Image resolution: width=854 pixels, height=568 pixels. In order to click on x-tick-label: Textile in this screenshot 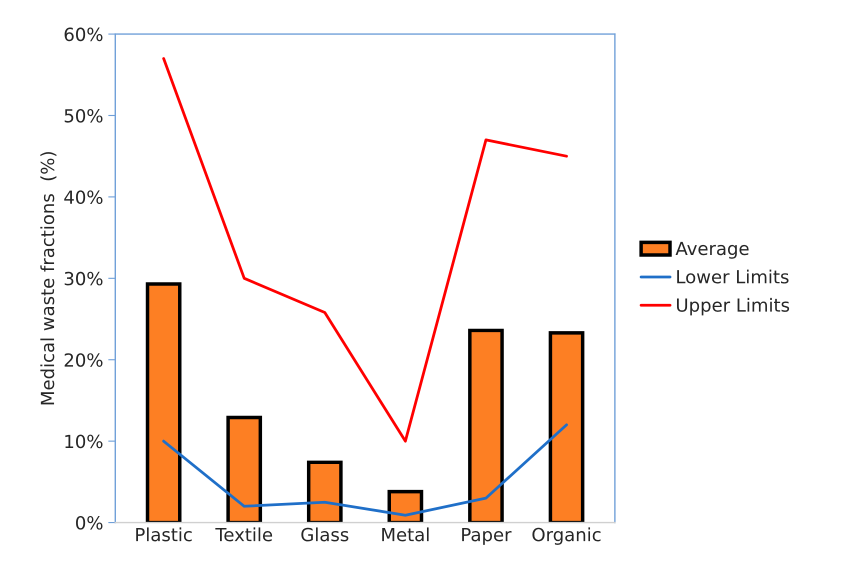, I will do `click(243, 534)`.